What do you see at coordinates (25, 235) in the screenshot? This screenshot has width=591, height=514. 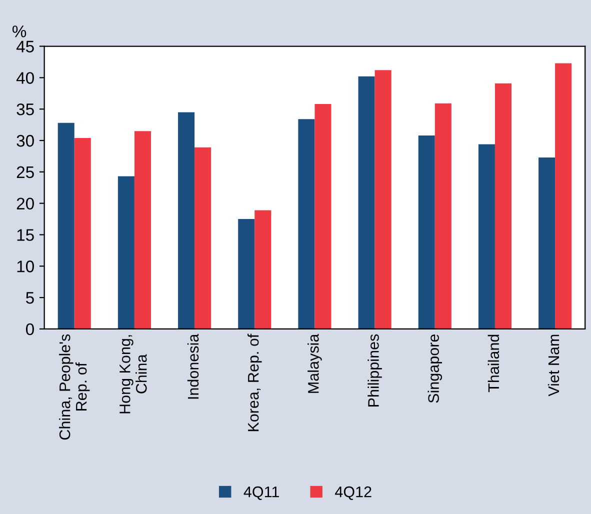 I see `y-tick-label: 15` at bounding box center [25, 235].